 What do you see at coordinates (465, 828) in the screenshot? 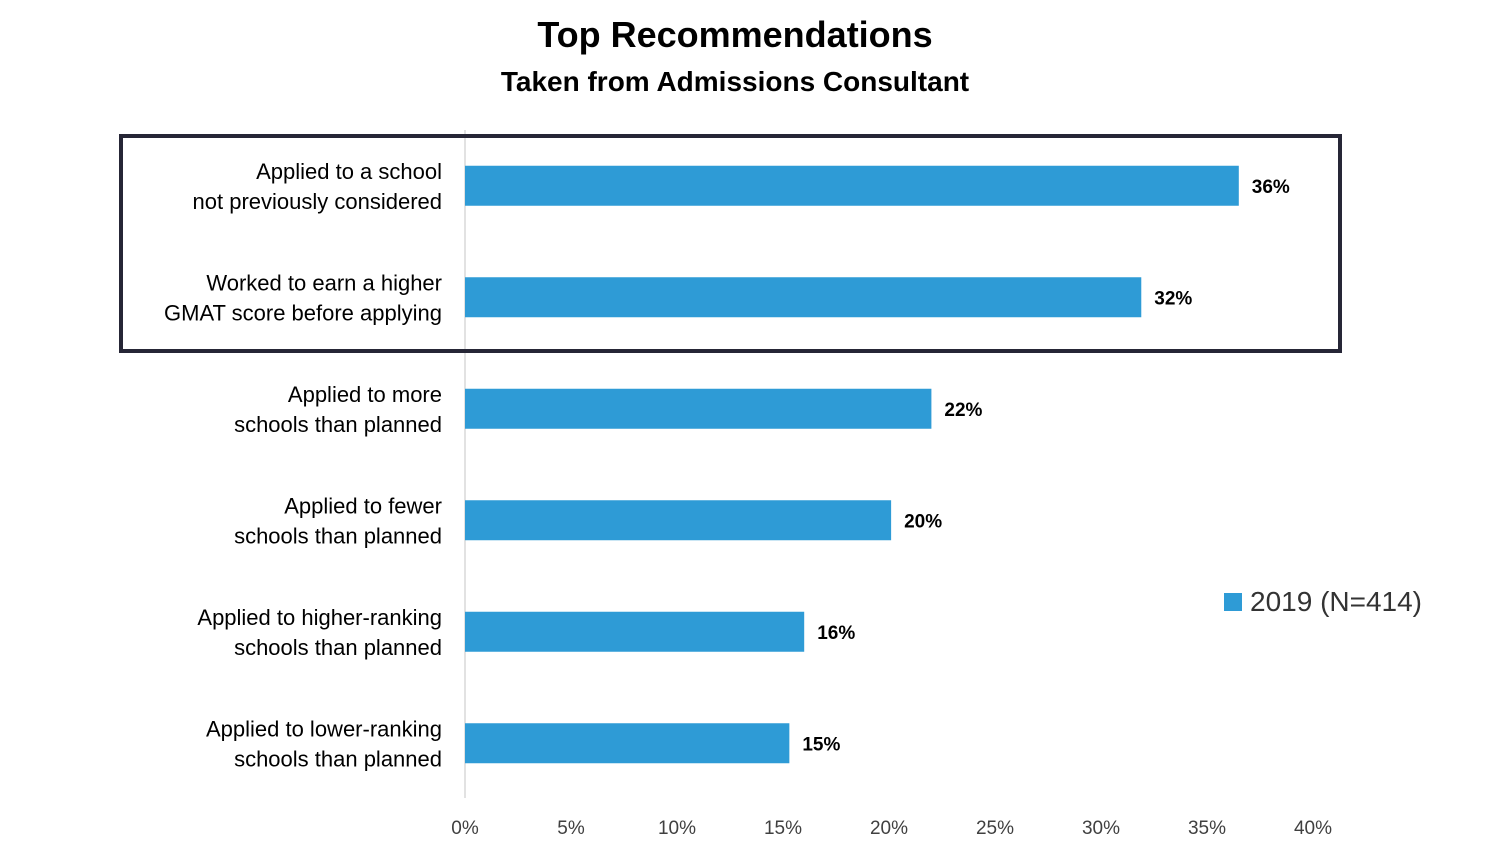
I see `x-tick-label: 0%` at bounding box center [465, 828].